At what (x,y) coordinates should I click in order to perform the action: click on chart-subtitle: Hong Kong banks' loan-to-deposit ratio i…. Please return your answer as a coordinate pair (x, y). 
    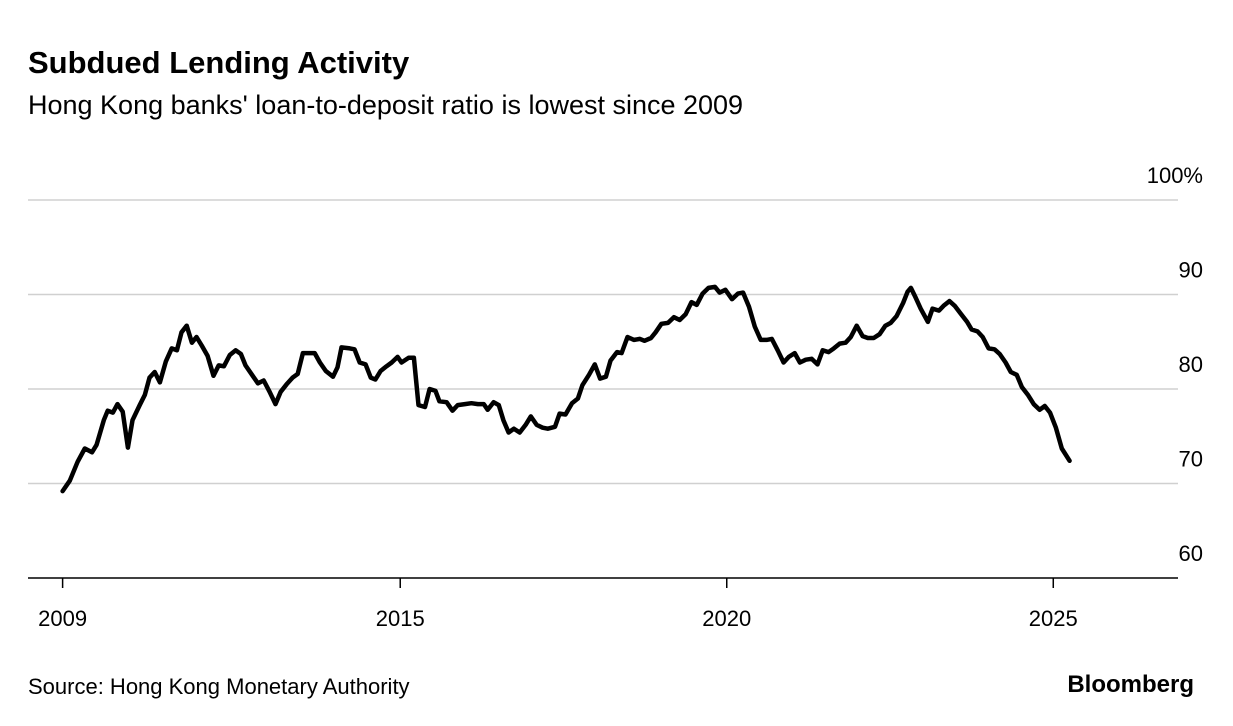
    Looking at the image, I should click on (385, 105).